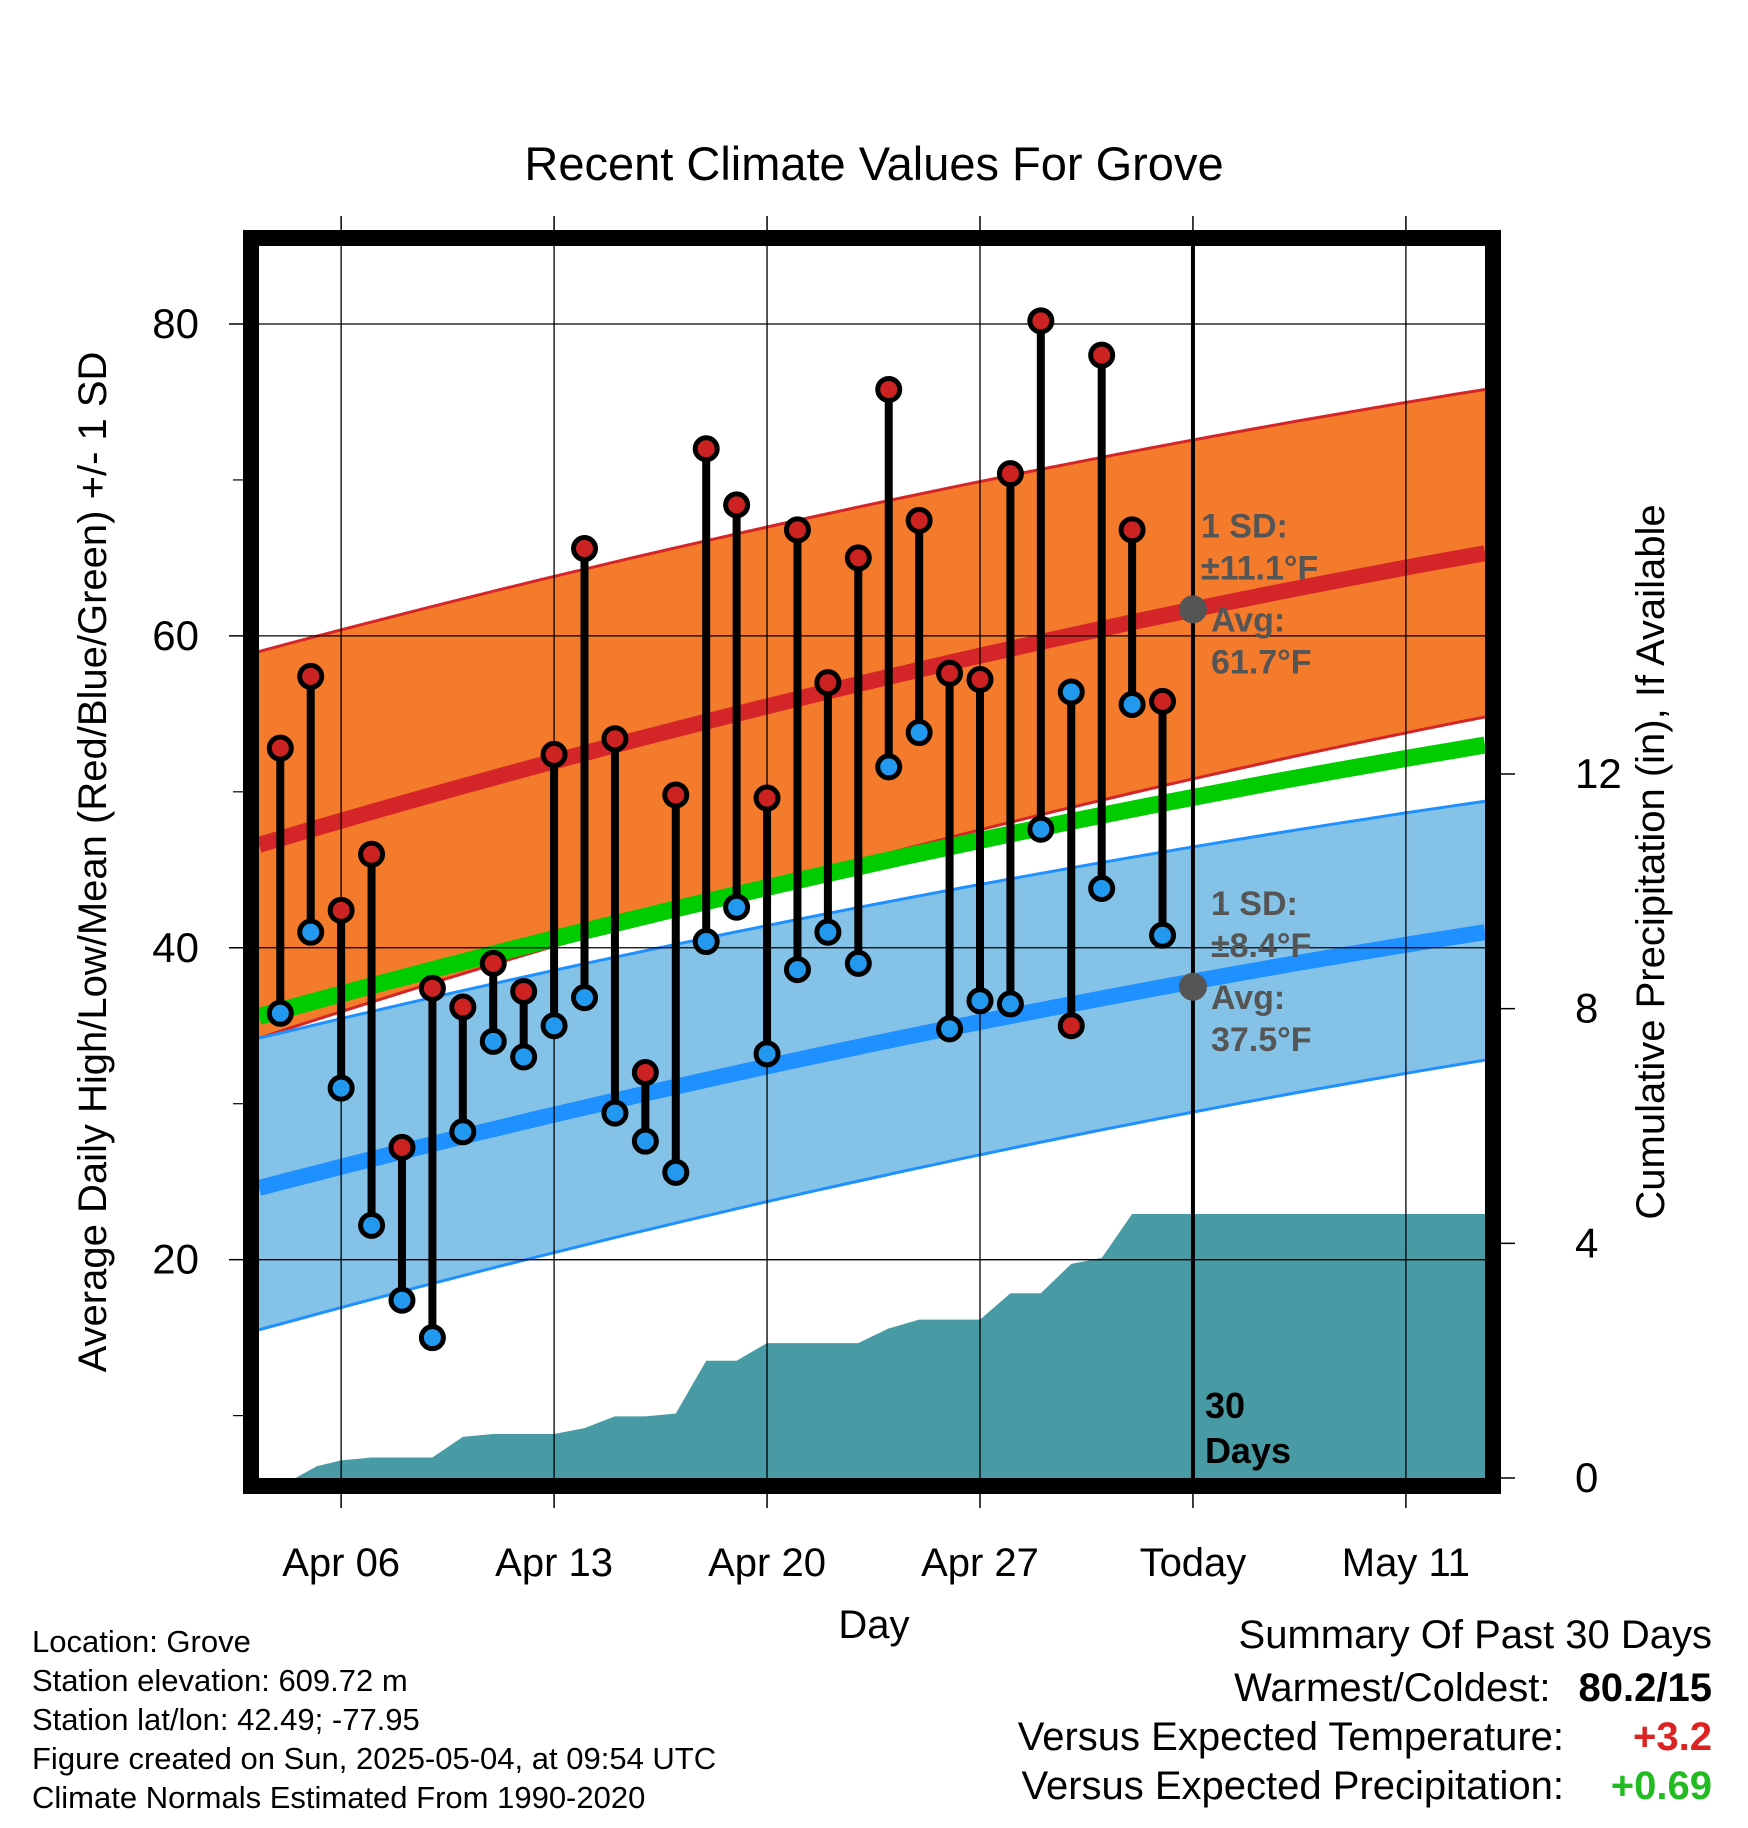  What do you see at coordinates (1672, 1737) in the screenshot?
I see `temp-value: +3.2` at bounding box center [1672, 1737].